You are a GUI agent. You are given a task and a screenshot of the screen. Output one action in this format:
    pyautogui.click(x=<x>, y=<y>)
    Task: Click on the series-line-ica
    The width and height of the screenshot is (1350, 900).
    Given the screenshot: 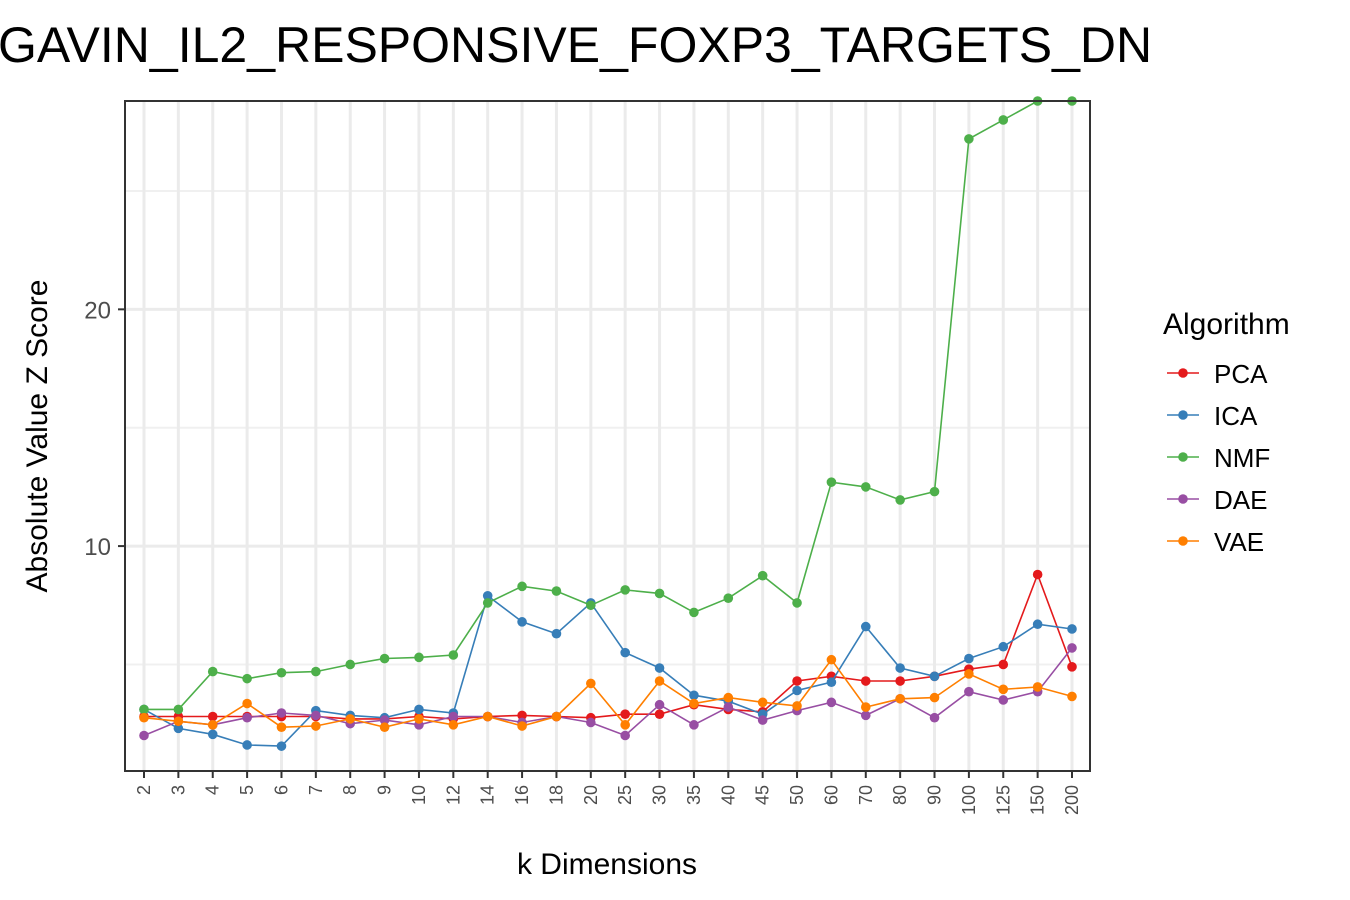 What is the action you would take?
    pyautogui.click(x=608, y=670)
    